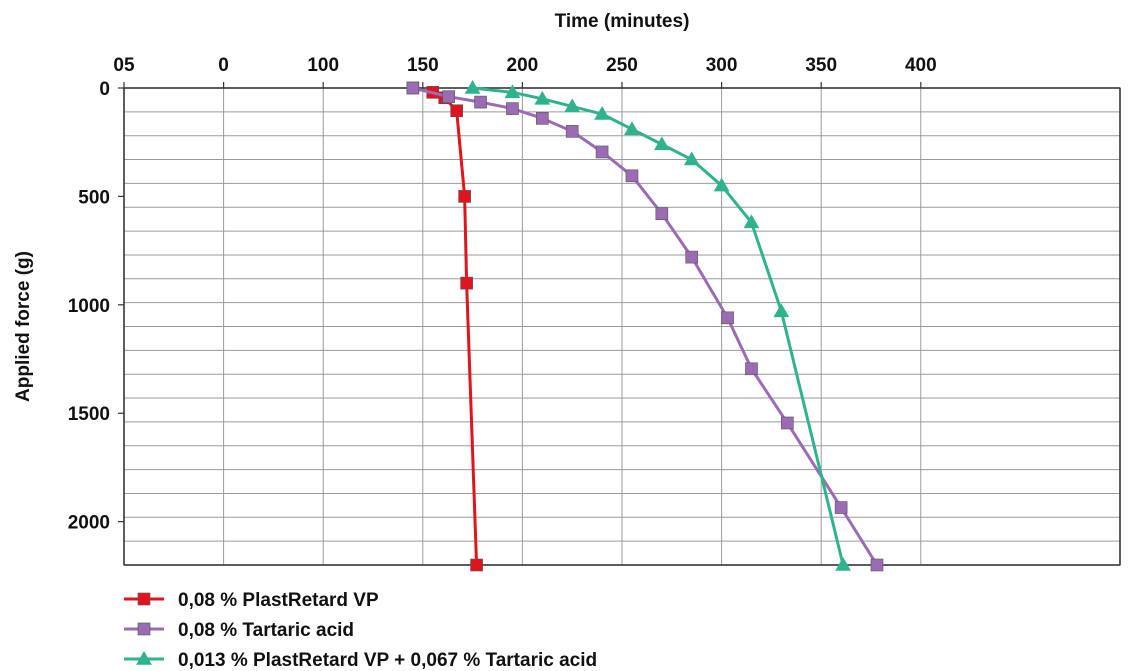 Image resolution: width=1148 pixels, height=671 pixels. What do you see at coordinates (622, 21) in the screenshot?
I see `x-axis-title: Time (minutes)` at bounding box center [622, 21].